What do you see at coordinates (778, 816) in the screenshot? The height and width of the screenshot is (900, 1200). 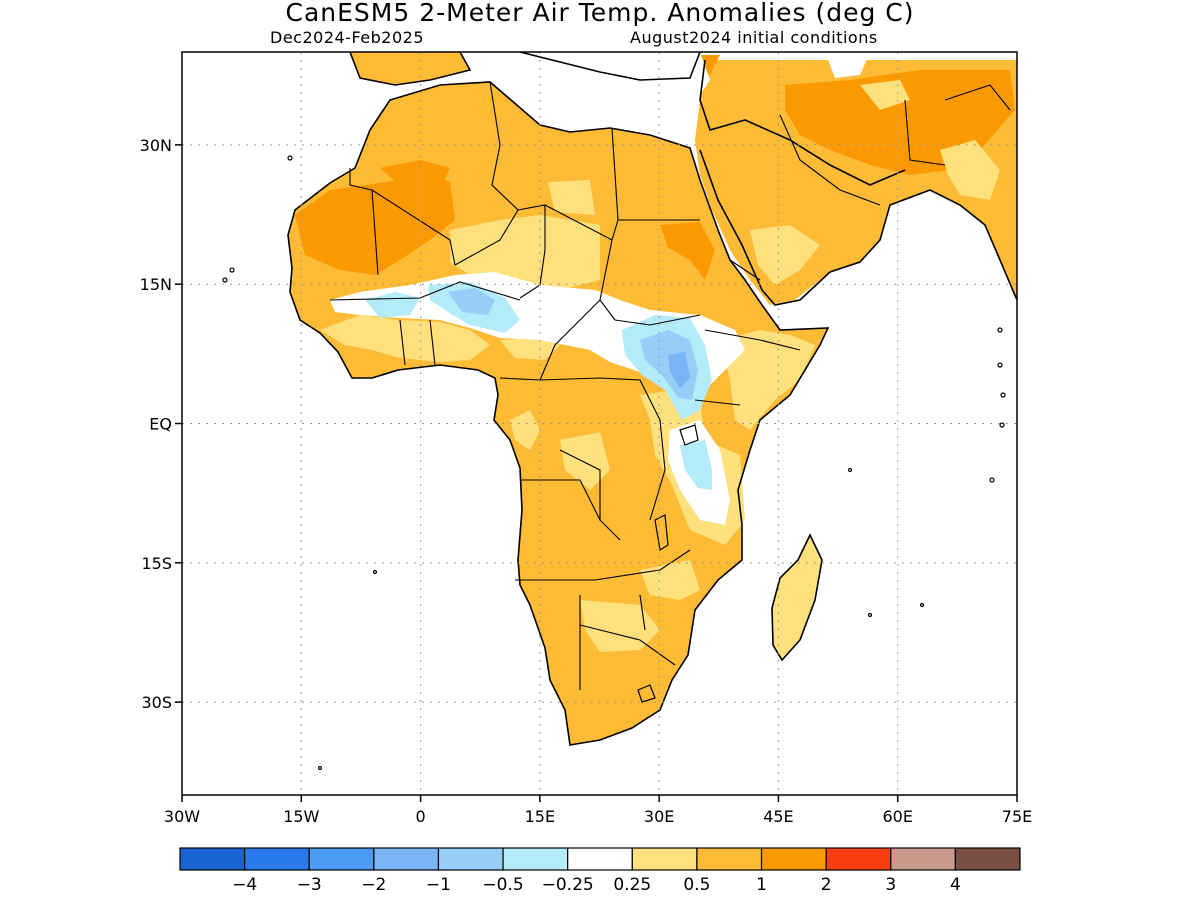 I see `lon-tick-label: 45E` at bounding box center [778, 816].